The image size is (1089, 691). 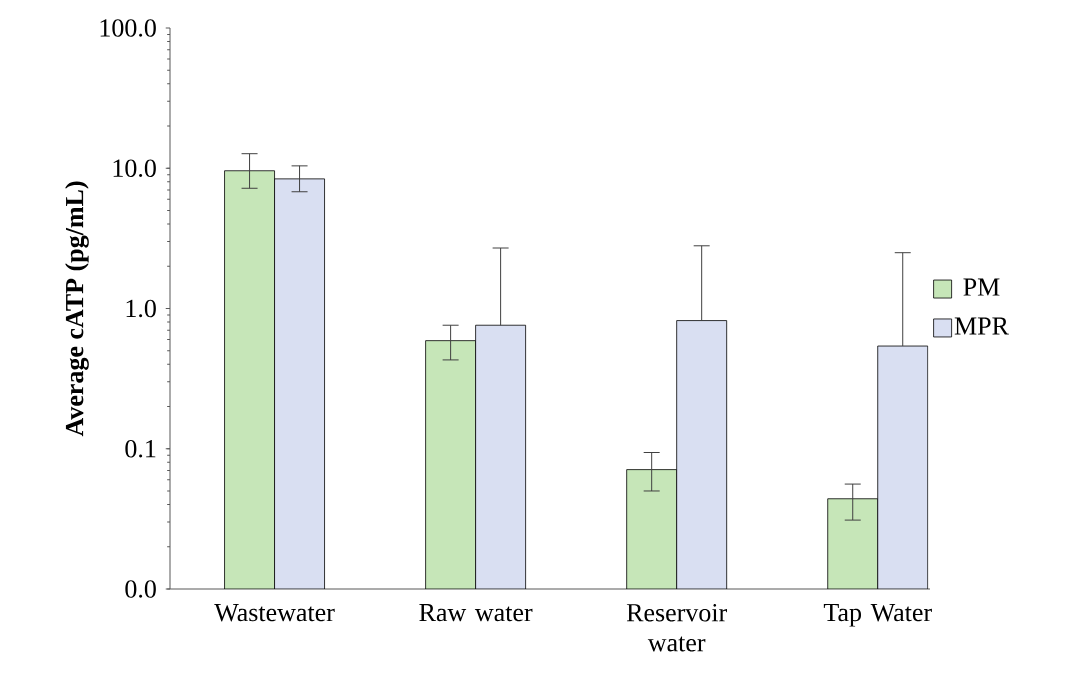 I want to click on x-tick-label: Tap Water, so click(x=877, y=615).